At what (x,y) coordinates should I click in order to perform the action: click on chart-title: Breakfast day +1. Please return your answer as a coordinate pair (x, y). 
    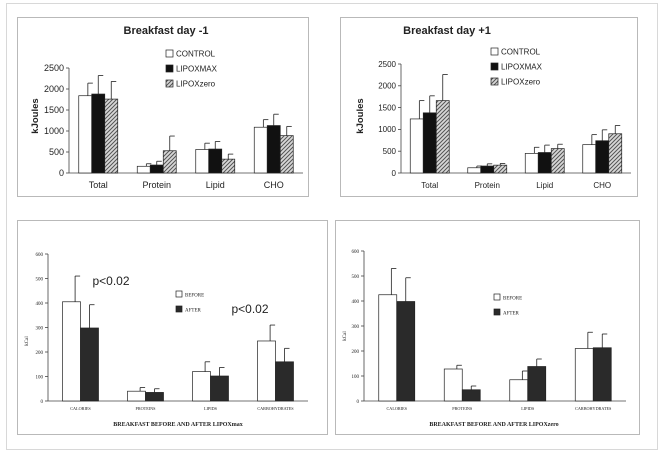
    Looking at the image, I should click on (447, 31).